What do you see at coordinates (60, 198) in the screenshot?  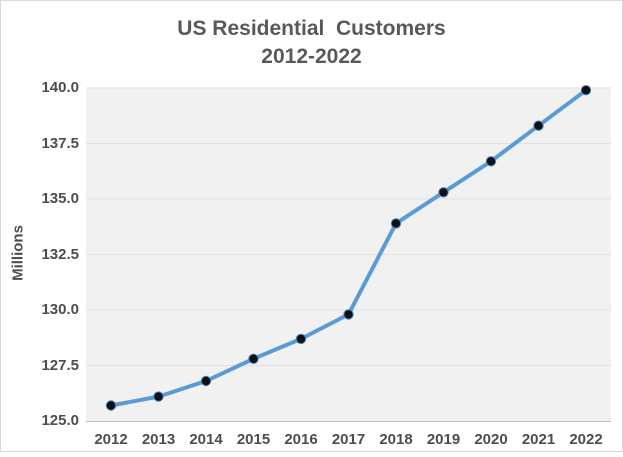 I see `y-tick-label: 135.0` at bounding box center [60, 198].